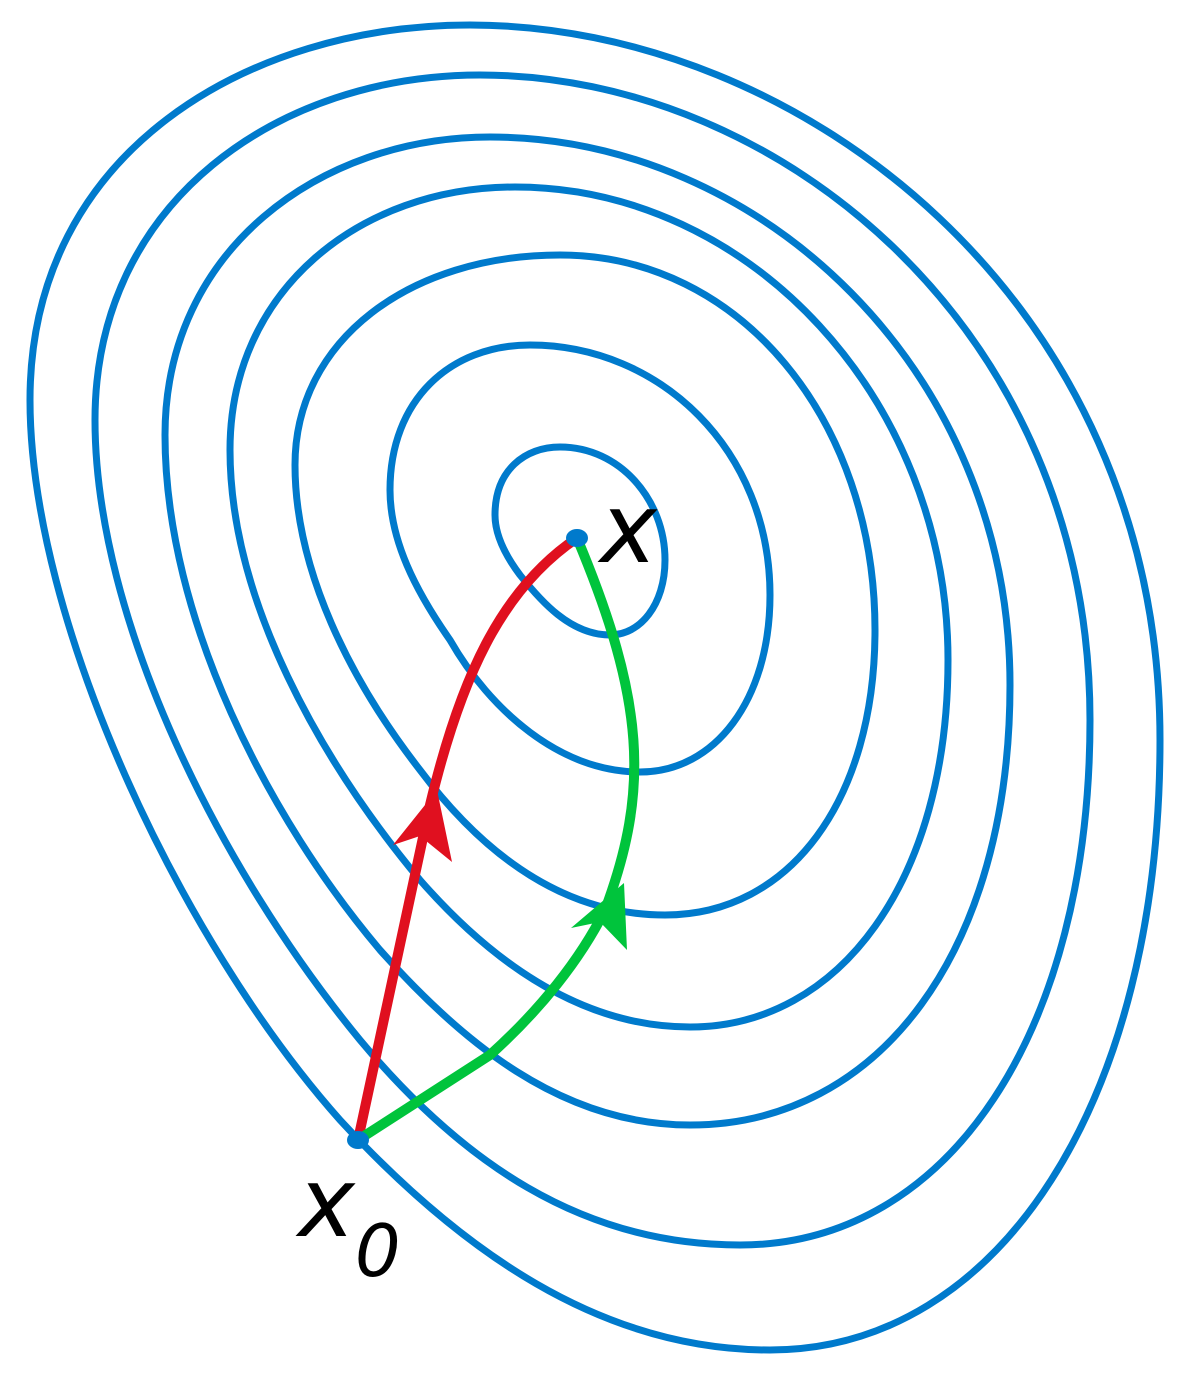 This screenshot has width=1201, height=1375. Describe the element at coordinates (577, 538) in the screenshot. I see `optimum-point` at that location.